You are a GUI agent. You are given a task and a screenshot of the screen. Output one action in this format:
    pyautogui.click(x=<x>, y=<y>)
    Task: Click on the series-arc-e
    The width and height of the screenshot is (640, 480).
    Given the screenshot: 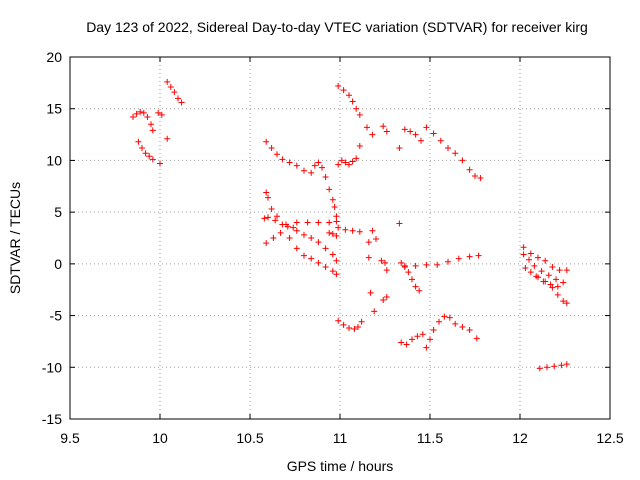 What is the action you would take?
    pyautogui.click(x=301, y=179)
    